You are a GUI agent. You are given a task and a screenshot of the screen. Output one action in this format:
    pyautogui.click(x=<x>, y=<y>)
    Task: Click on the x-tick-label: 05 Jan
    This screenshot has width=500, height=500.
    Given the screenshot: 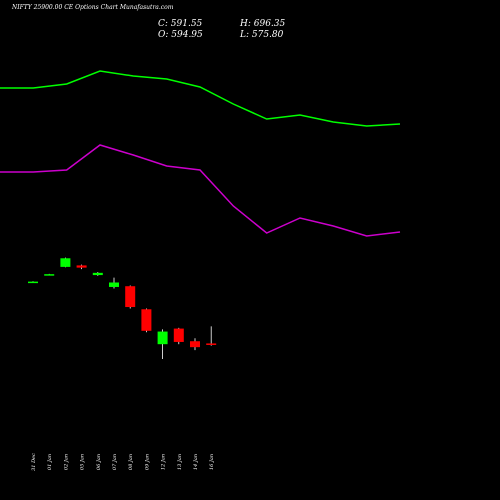 What is the action you would take?
    pyautogui.click(x=83, y=462)
    